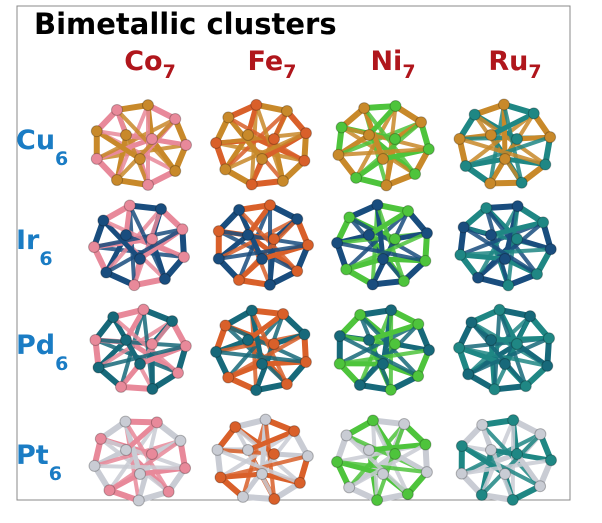 This screenshot has height=523, width=602. Describe the element at coordinates (28, 240) in the screenshot. I see `element: Ir` at that location.